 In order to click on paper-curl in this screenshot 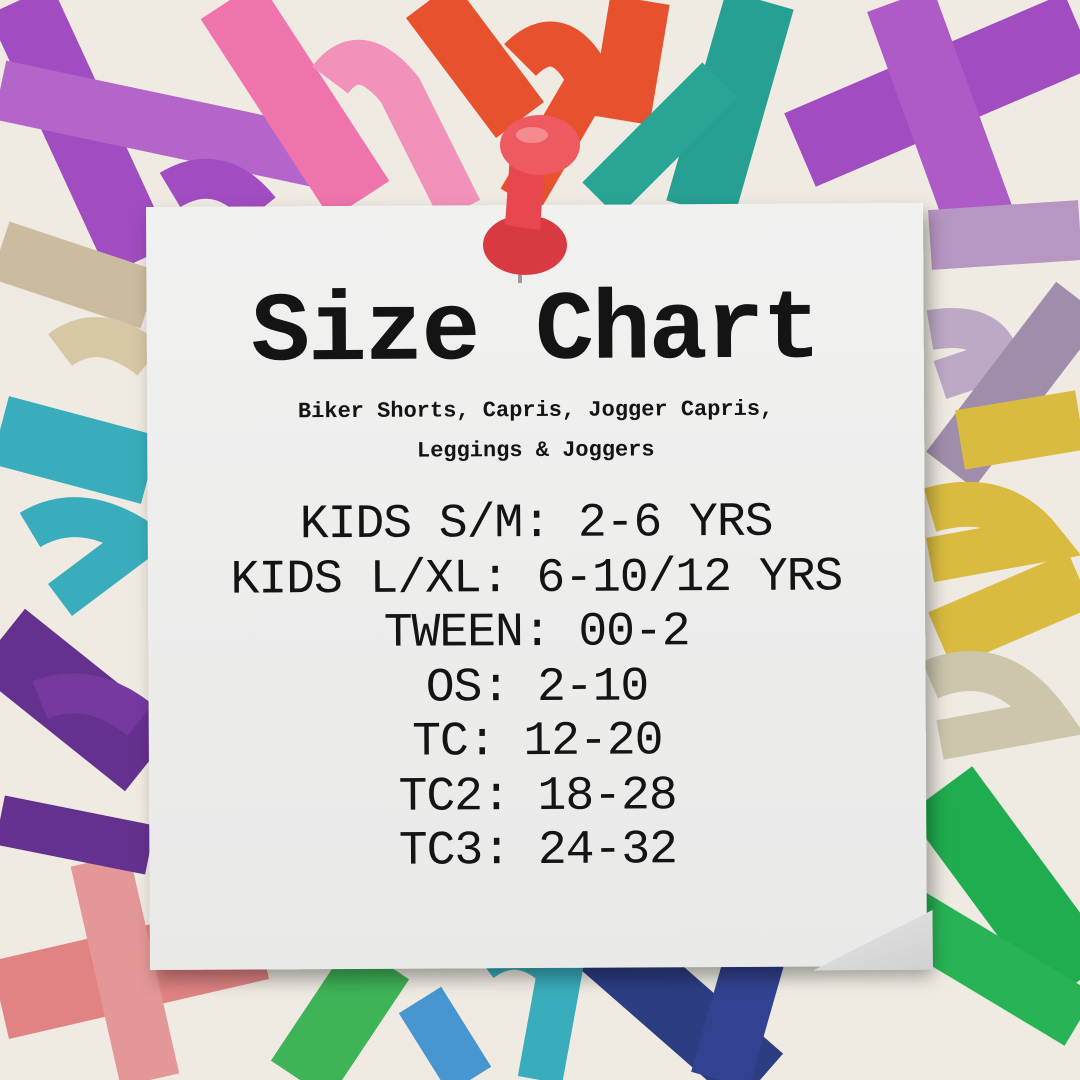, I will do `click(873, 940)`.